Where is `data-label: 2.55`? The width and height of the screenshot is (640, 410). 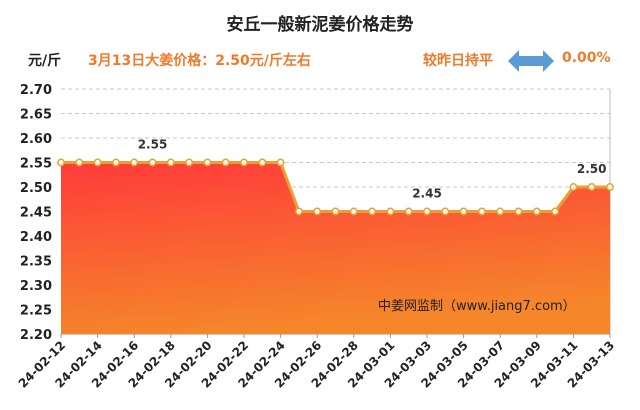 data-label: 2.55 is located at coordinates (153, 145).